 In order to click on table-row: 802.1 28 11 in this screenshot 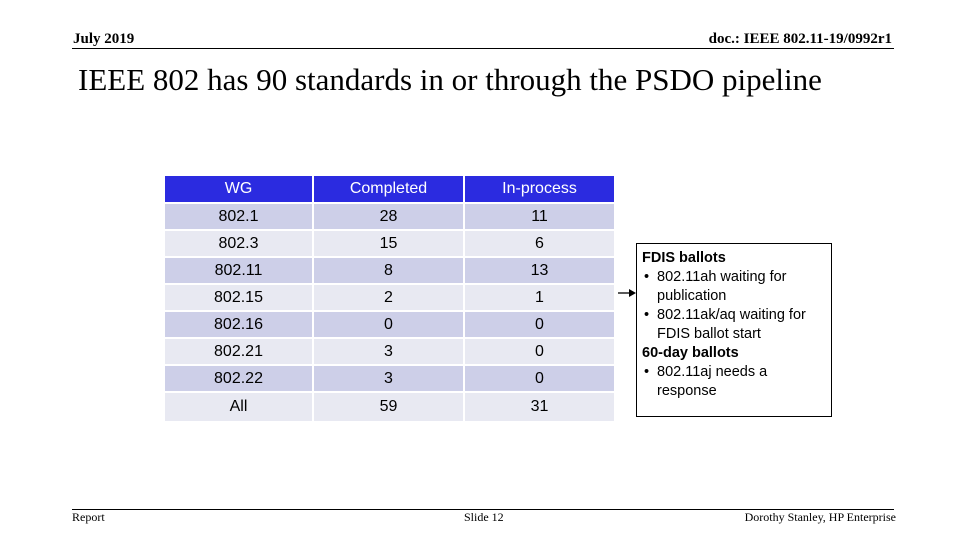, I will do `click(389, 216)`.